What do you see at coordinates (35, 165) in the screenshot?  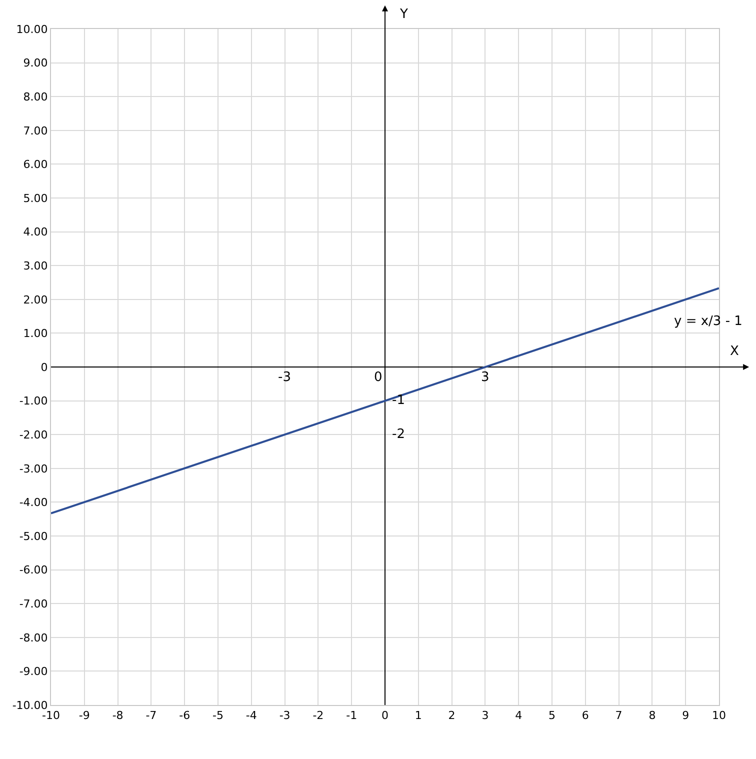 I see `y-tick-label: 6.00` at bounding box center [35, 165].